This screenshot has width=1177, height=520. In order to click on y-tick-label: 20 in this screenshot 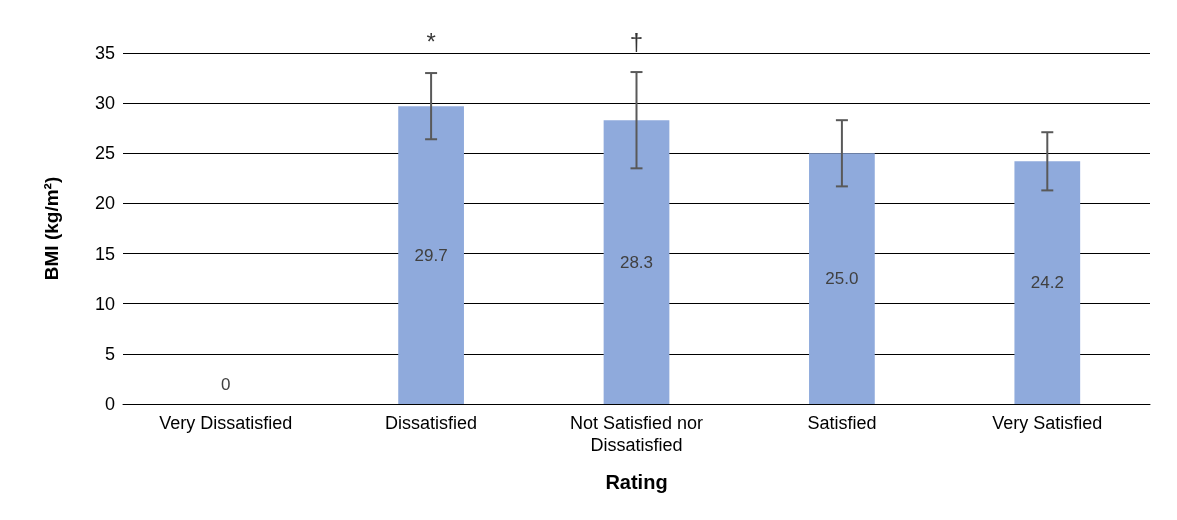, I will do `click(104, 203)`.